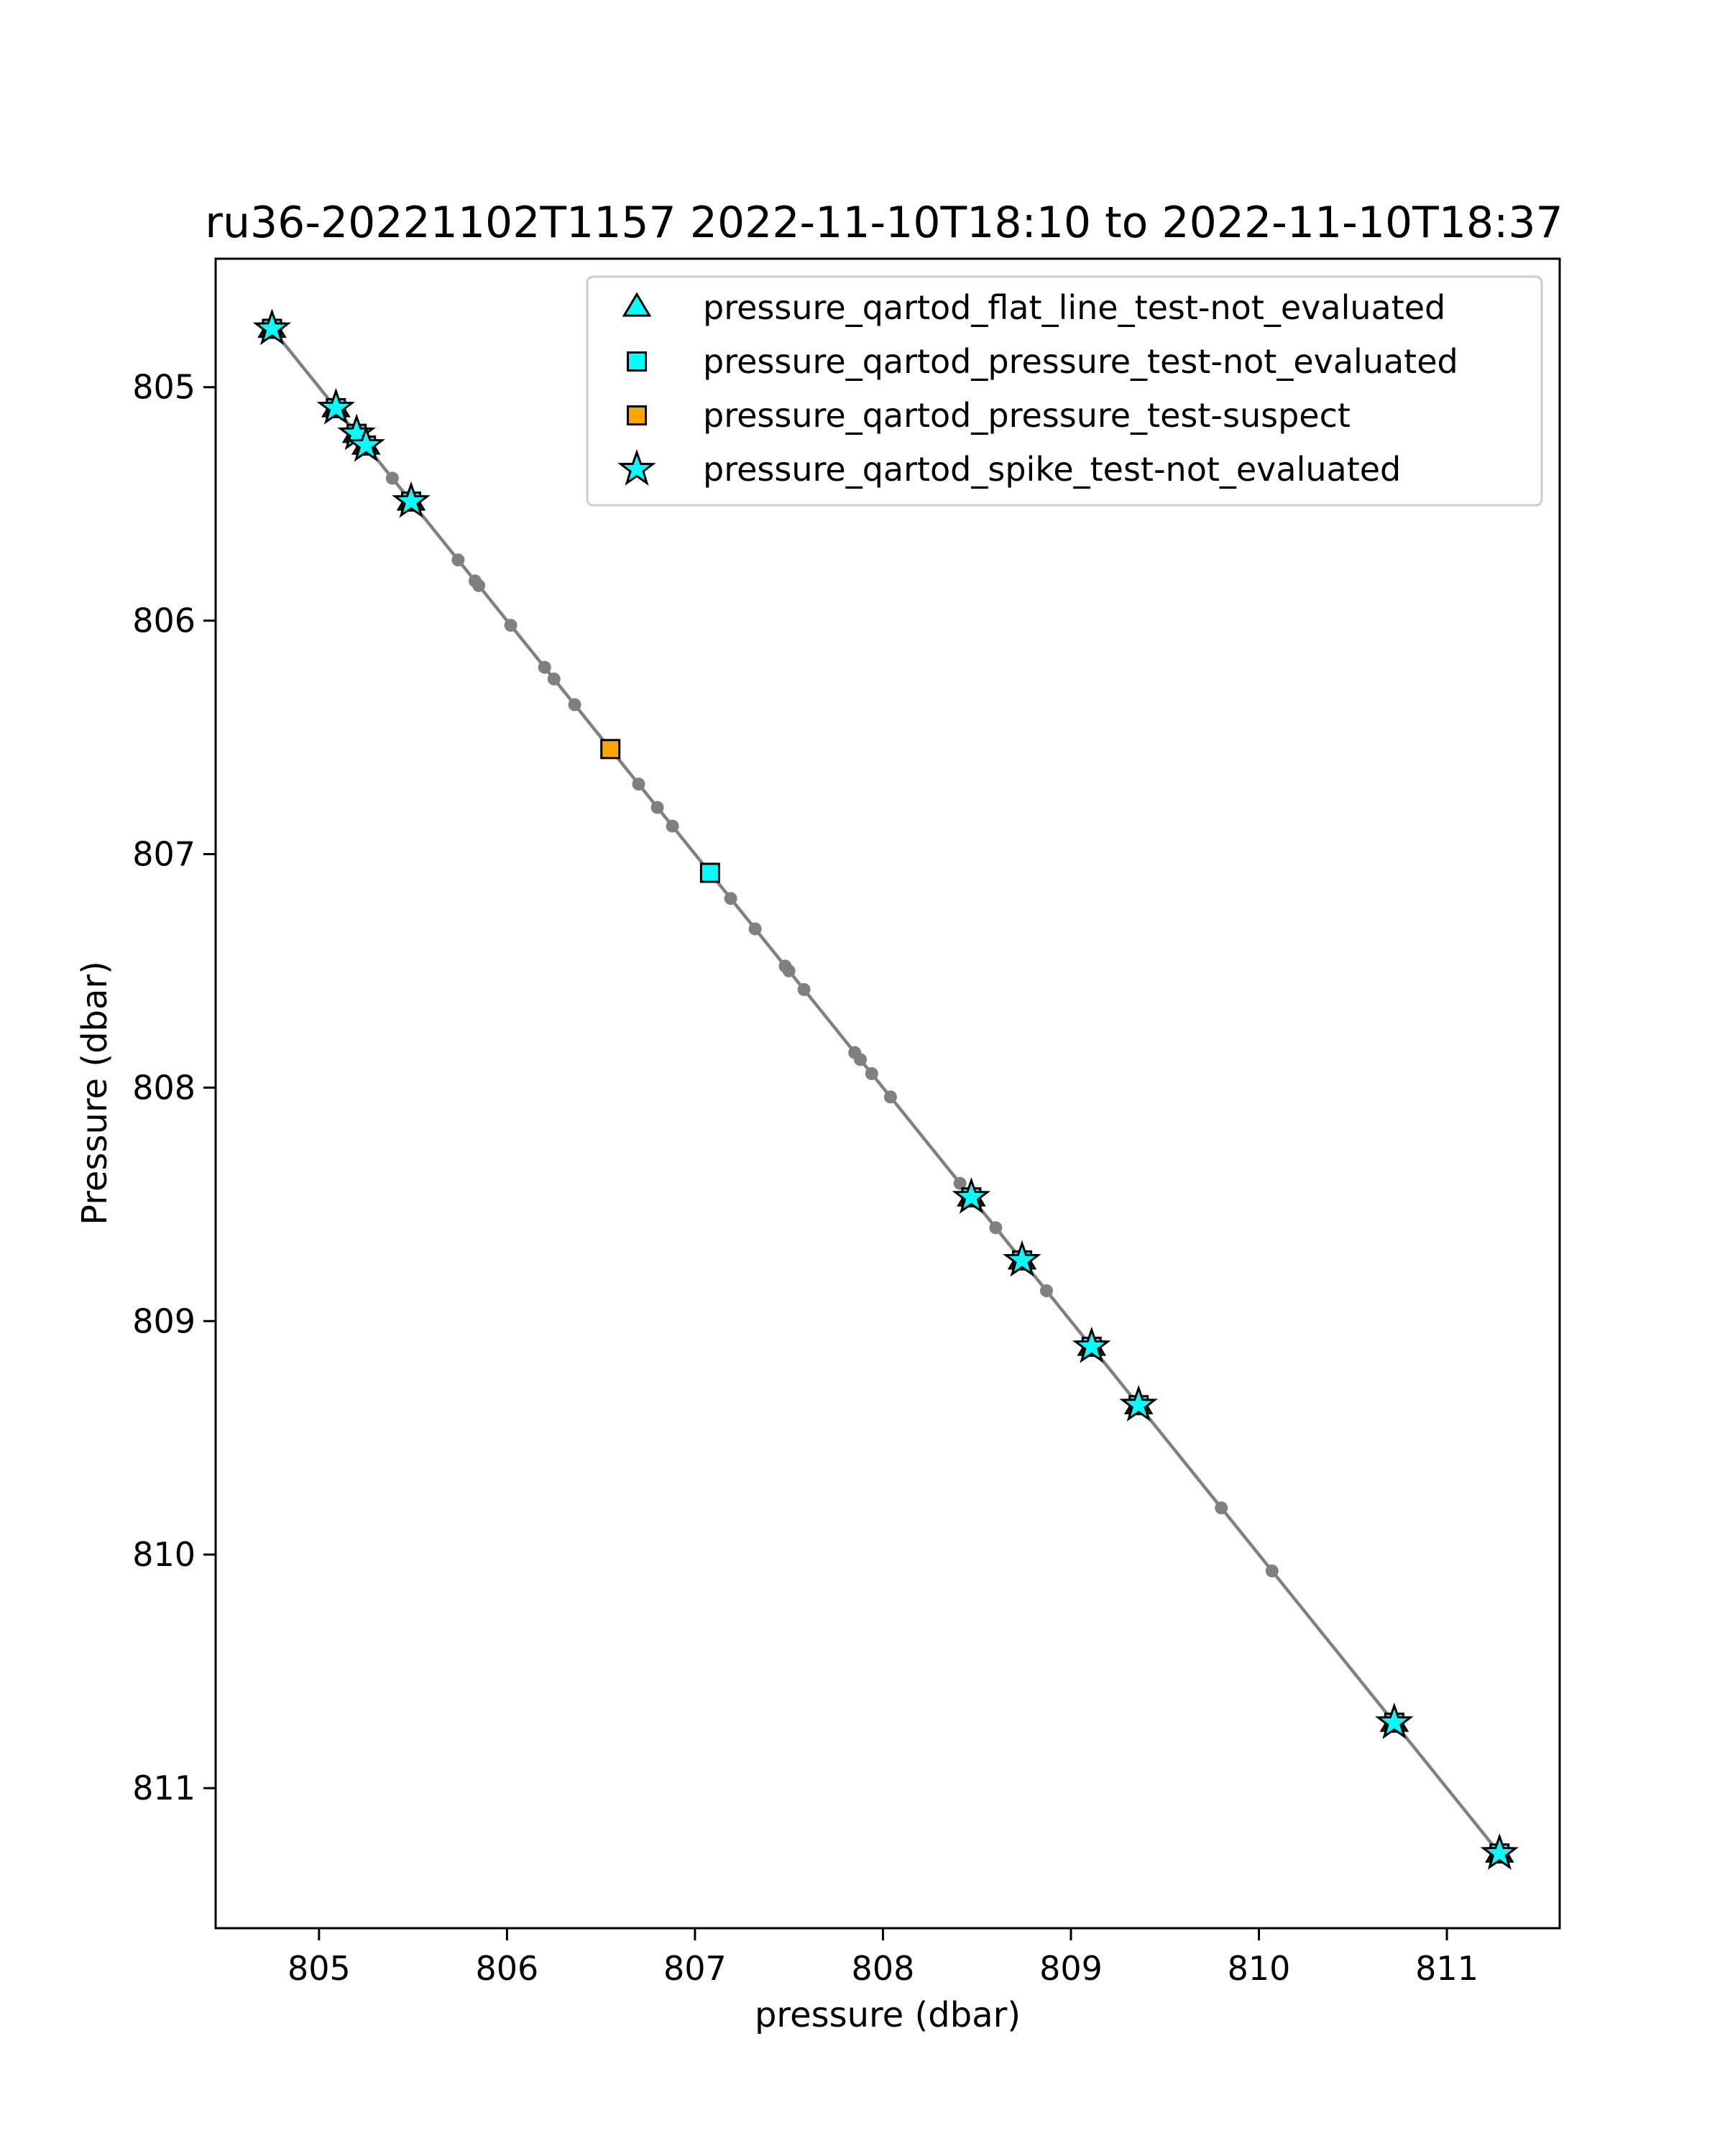 The image size is (1725, 2156). What do you see at coordinates (506, 1969) in the screenshot?
I see `x-tick-label: 806` at bounding box center [506, 1969].